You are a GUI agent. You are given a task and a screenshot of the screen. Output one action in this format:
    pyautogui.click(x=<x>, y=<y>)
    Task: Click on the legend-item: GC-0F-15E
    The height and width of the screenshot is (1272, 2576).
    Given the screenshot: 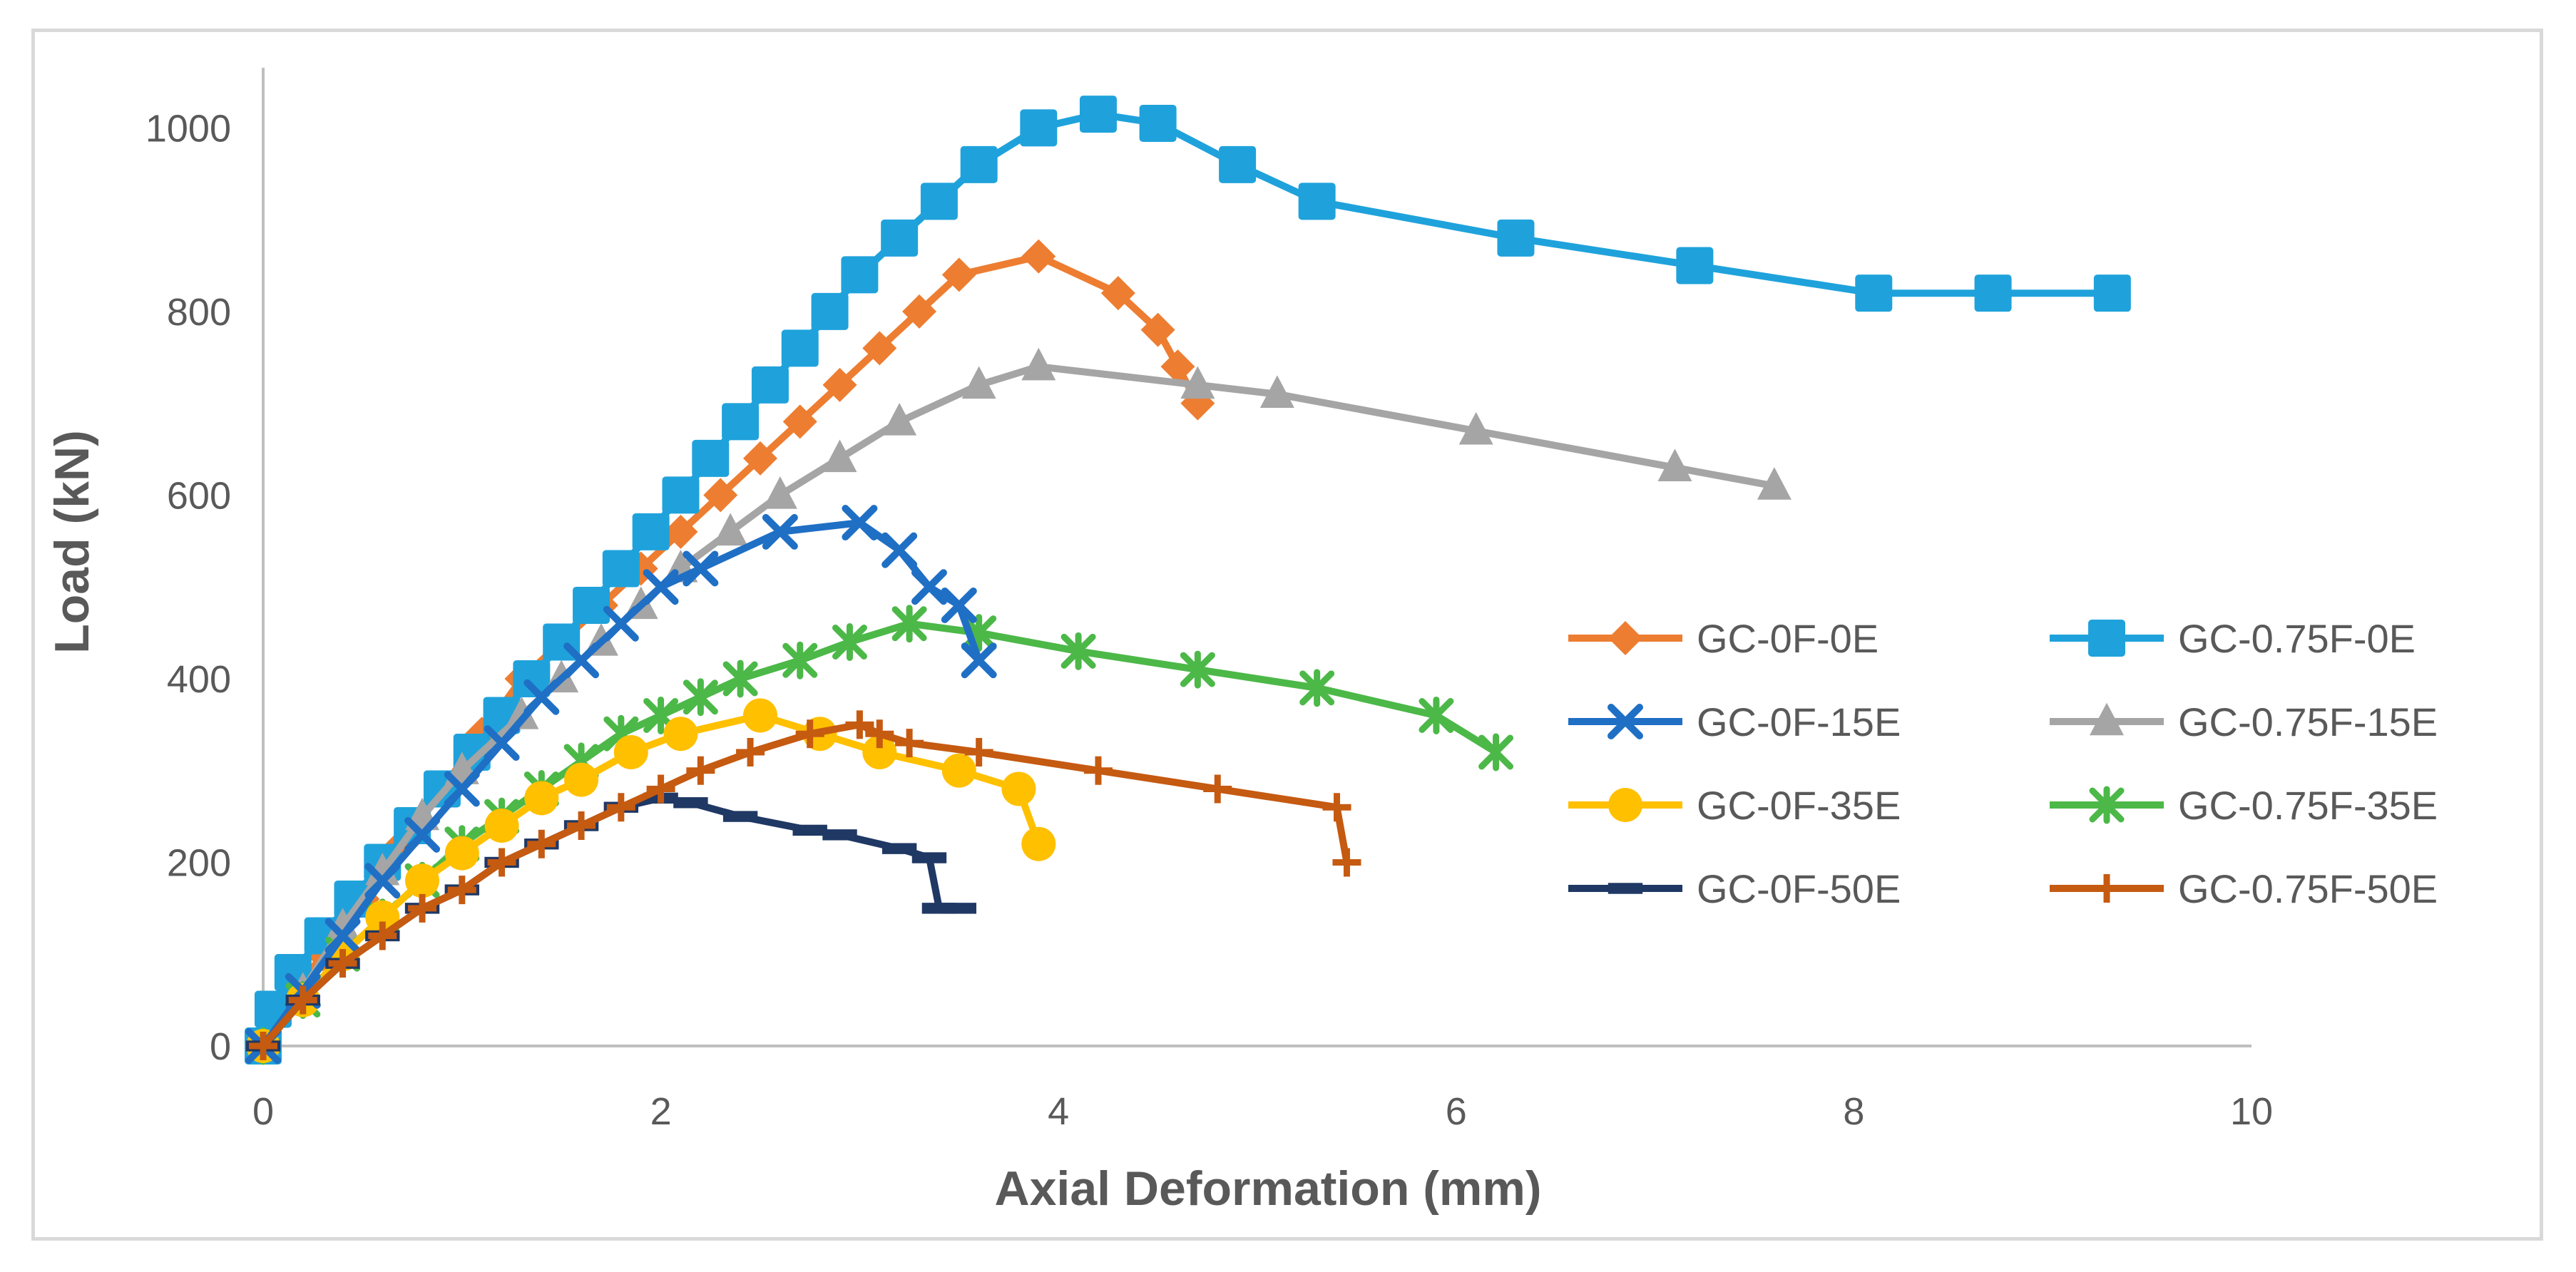 What is the action you would take?
    pyautogui.click(x=1734, y=721)
    